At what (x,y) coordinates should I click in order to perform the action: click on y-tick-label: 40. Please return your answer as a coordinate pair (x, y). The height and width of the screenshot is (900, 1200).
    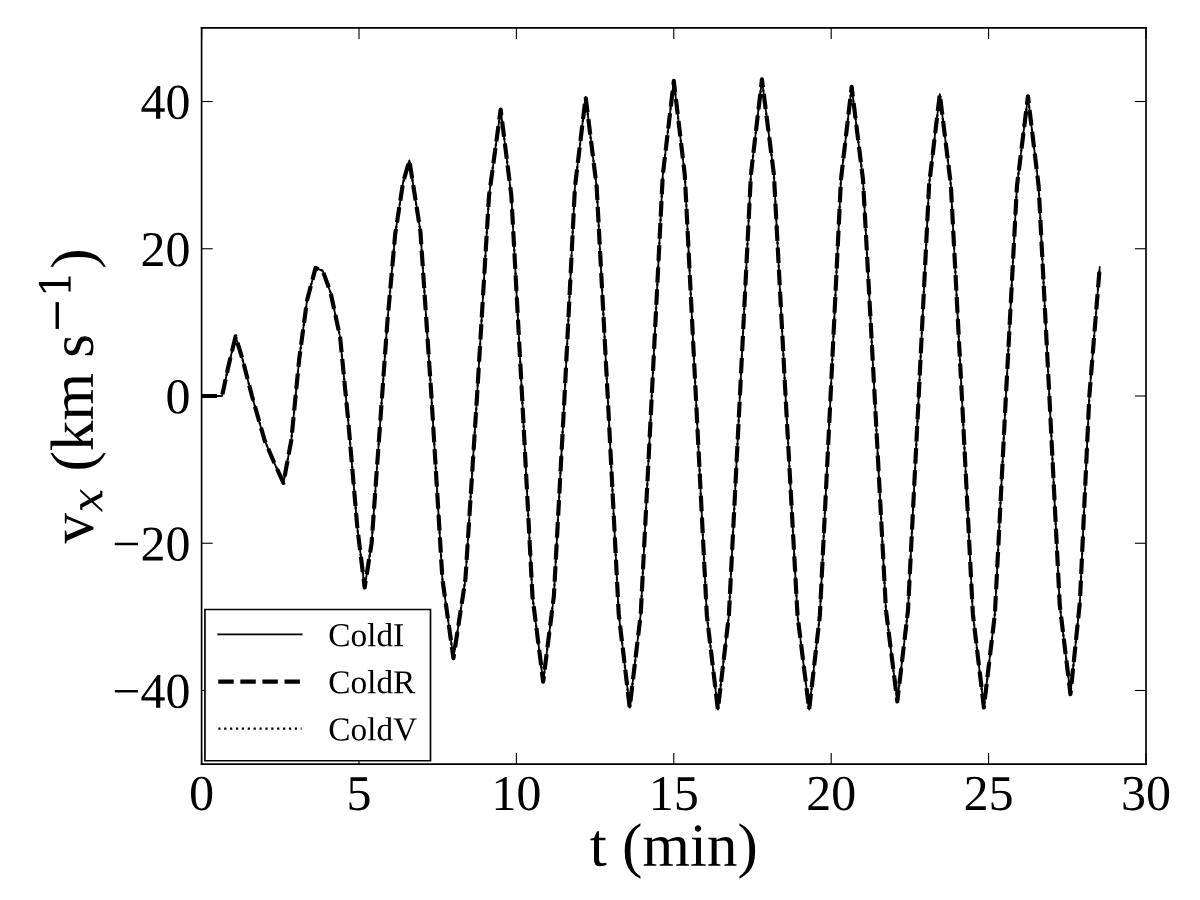
    Looking at the image, I should click on (165, 102).